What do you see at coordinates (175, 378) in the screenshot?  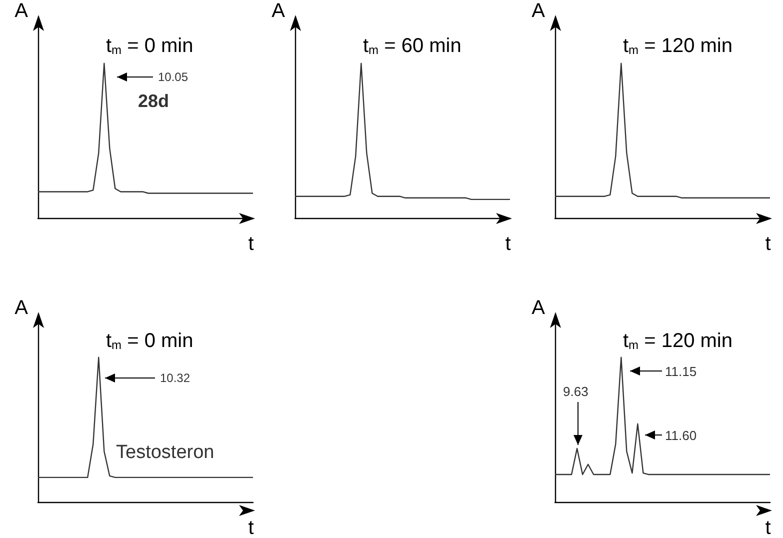 I see `annotation: 10.32` at bounding box center [175, 378].